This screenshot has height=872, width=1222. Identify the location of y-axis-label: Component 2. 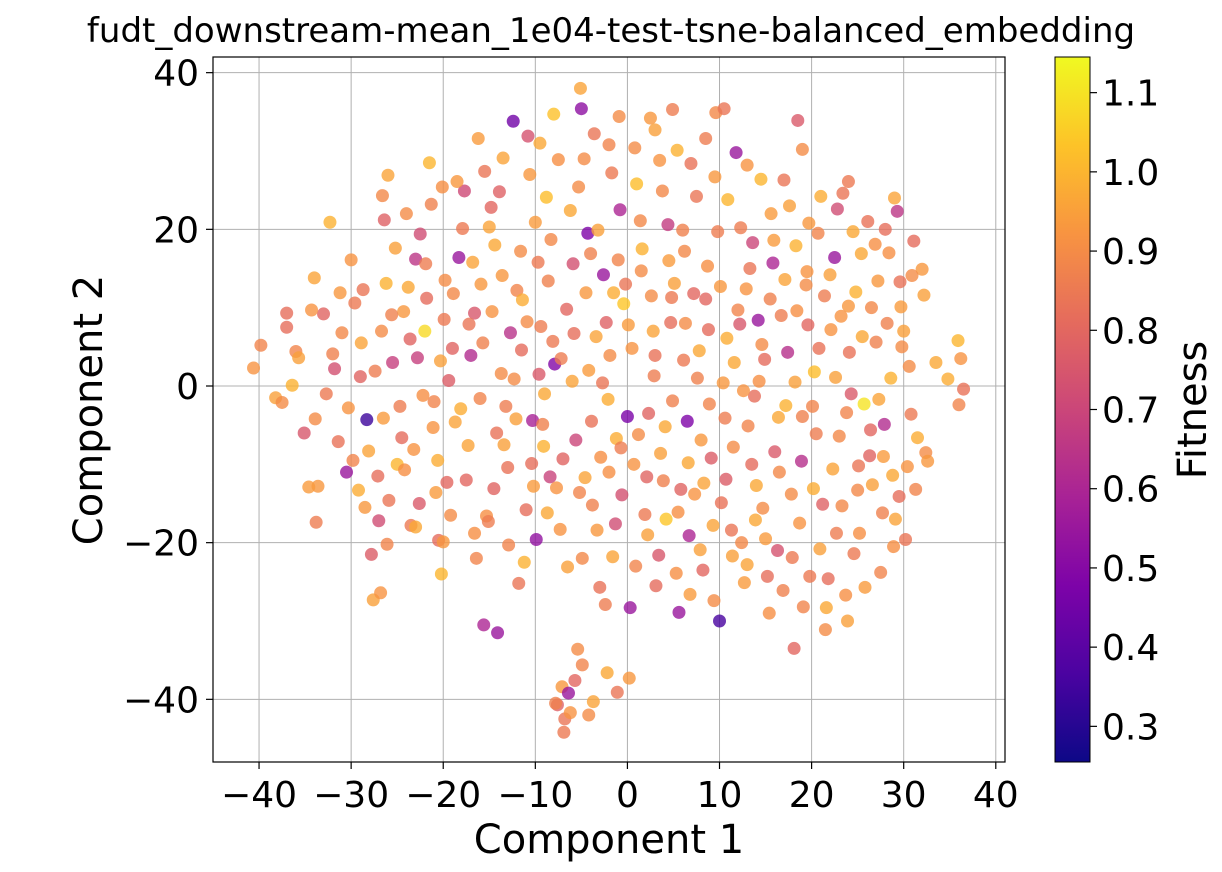
(89, 410).